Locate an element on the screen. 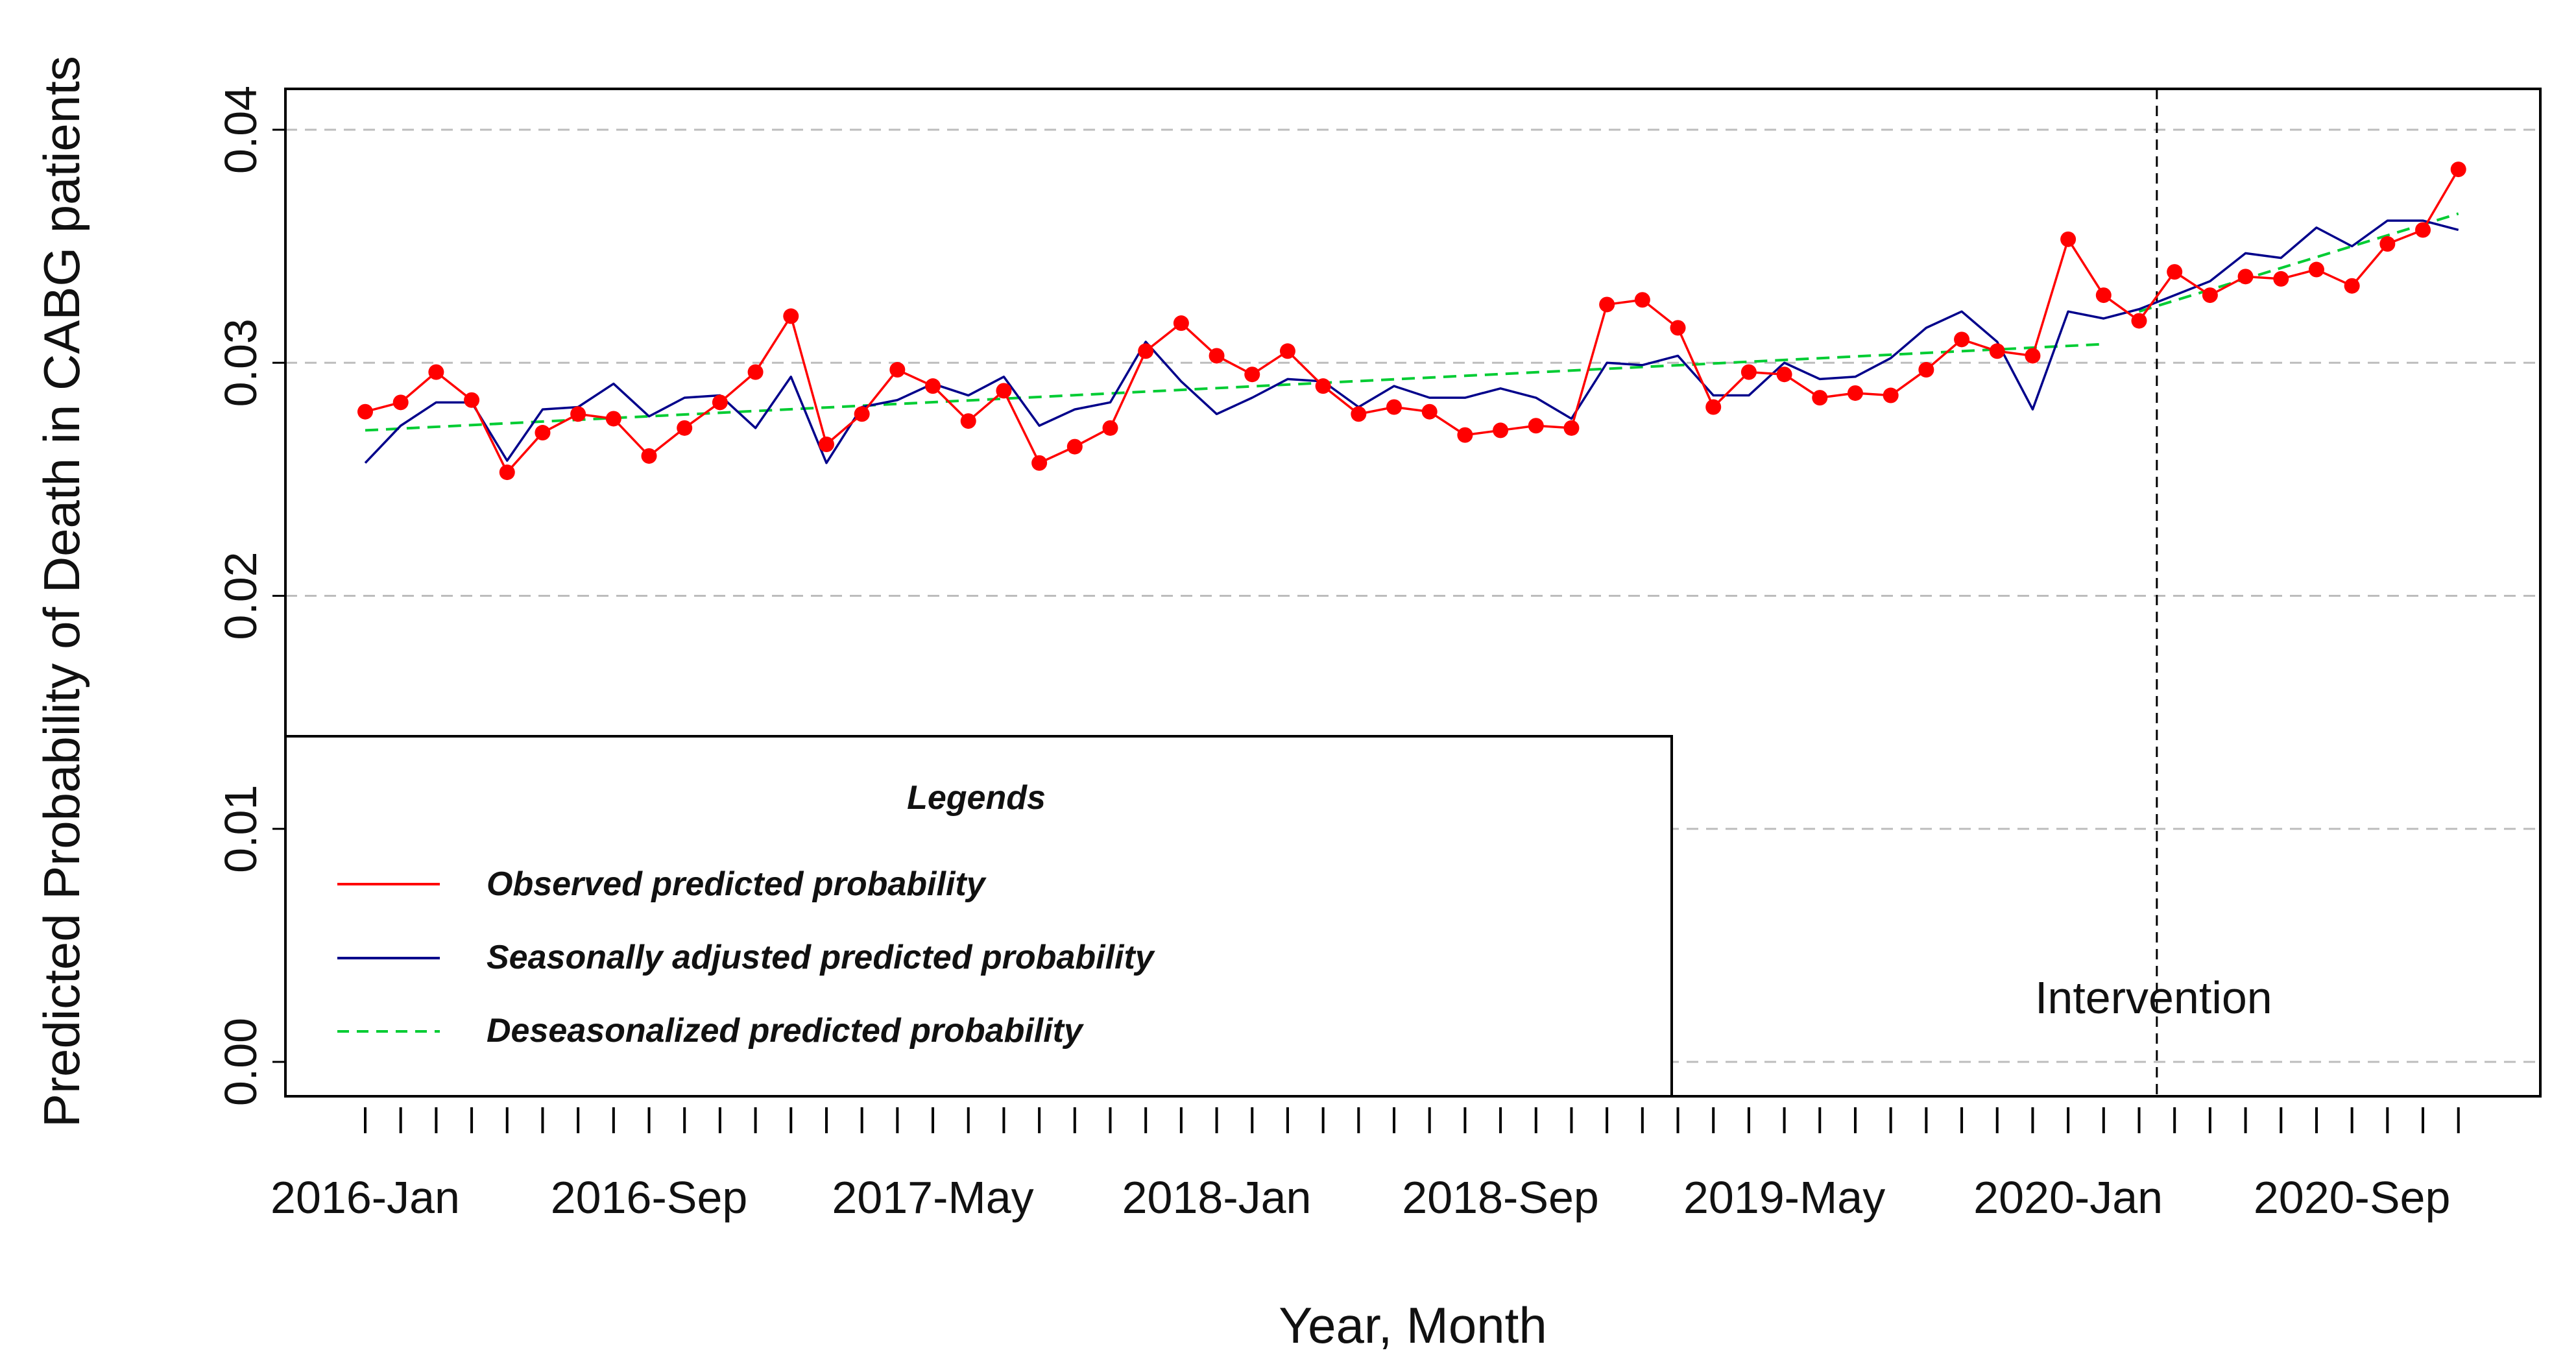 This screenshot has width=2576, height=1370. x-tick-label: 2018-Jan is located at coordinates (1217, 1197).